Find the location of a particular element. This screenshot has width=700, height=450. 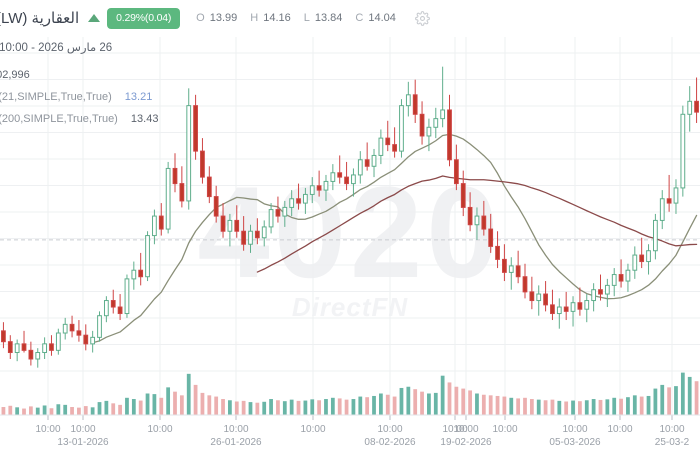

ohlc-key-close: C is located at coordinates (359, 18).